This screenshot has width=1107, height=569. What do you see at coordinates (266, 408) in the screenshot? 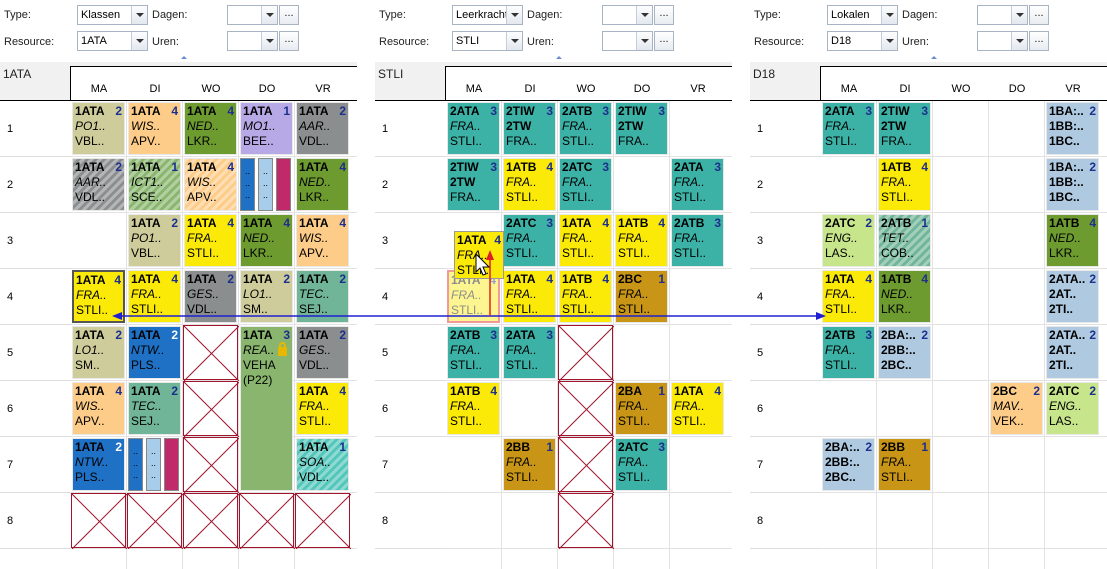
I see `lesson-card: 1ATA 3 REA.. VEHA (P22)` at bounding box center [266, 408].